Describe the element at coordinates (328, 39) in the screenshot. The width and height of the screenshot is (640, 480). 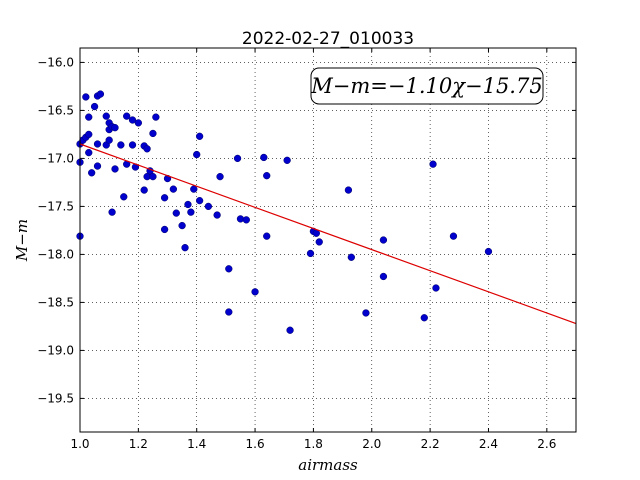
I see `chart-title: 2022-02-27_010033` at that location.